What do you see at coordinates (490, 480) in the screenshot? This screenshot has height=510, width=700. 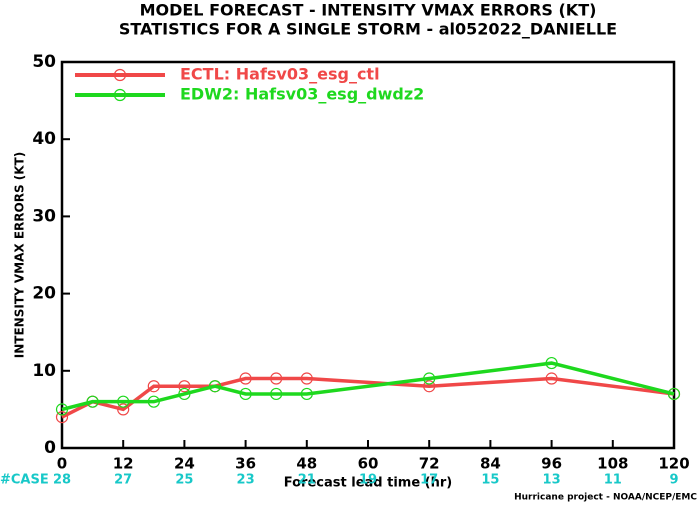 I see `case-count: 15` at bounding box center [490, 480].